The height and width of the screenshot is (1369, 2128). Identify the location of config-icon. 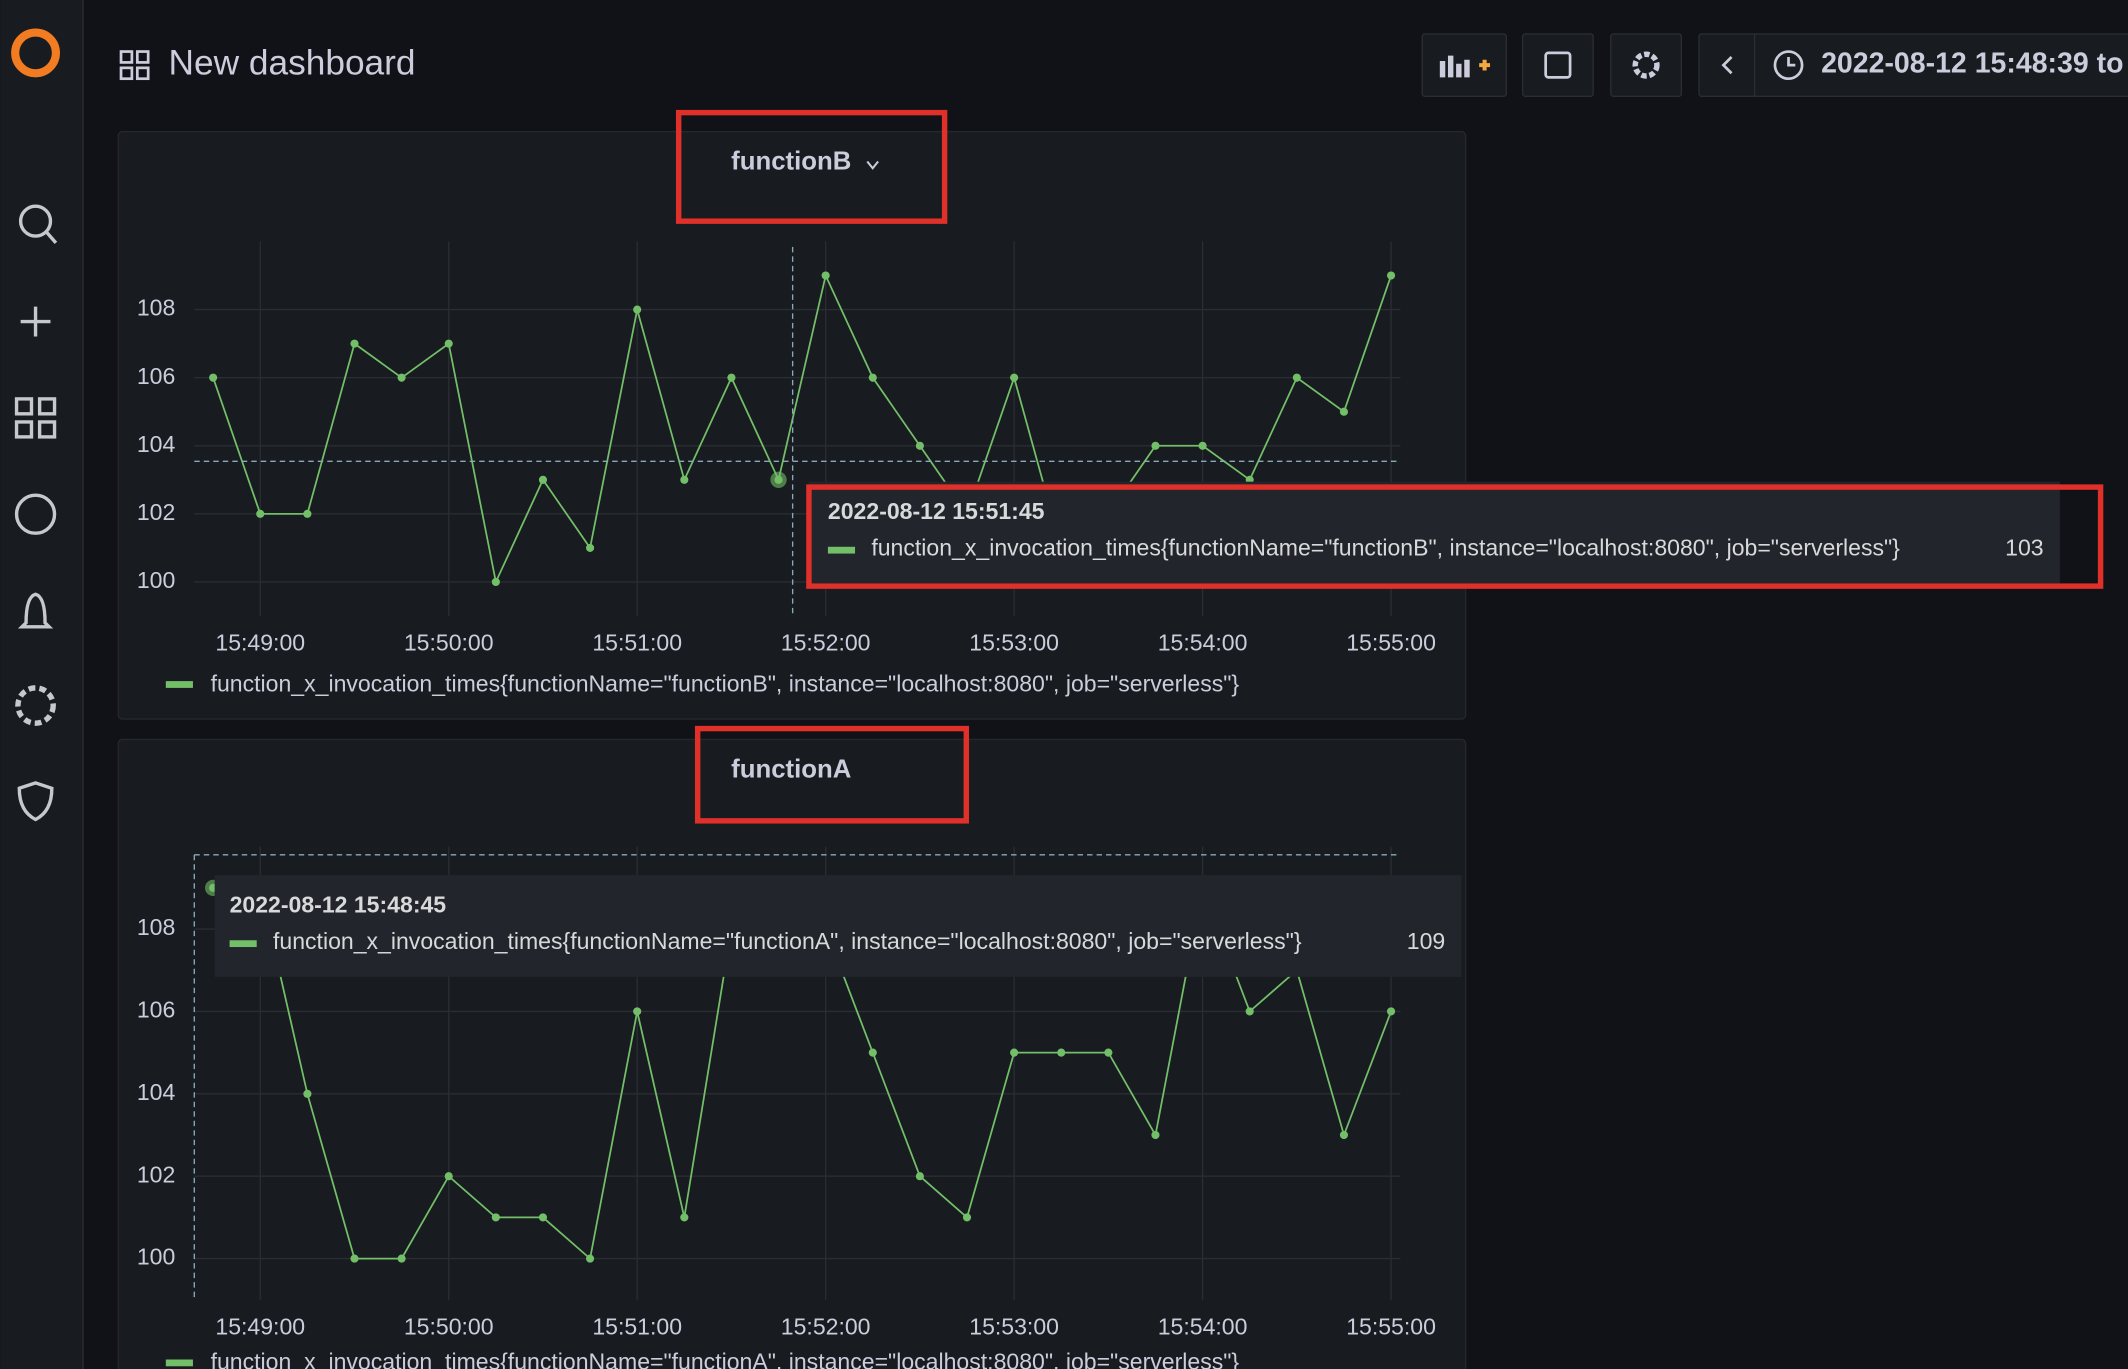
(35, 705).